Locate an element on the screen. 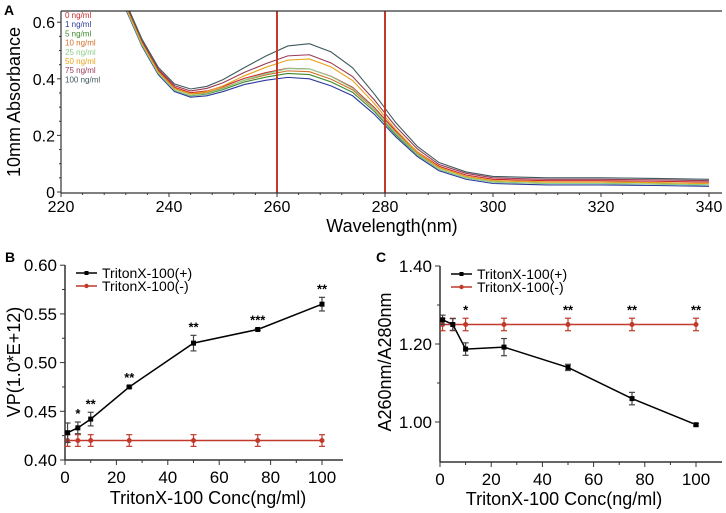 This screenshot has width=726, height=513. series-line is located at coordinates (569, 372).